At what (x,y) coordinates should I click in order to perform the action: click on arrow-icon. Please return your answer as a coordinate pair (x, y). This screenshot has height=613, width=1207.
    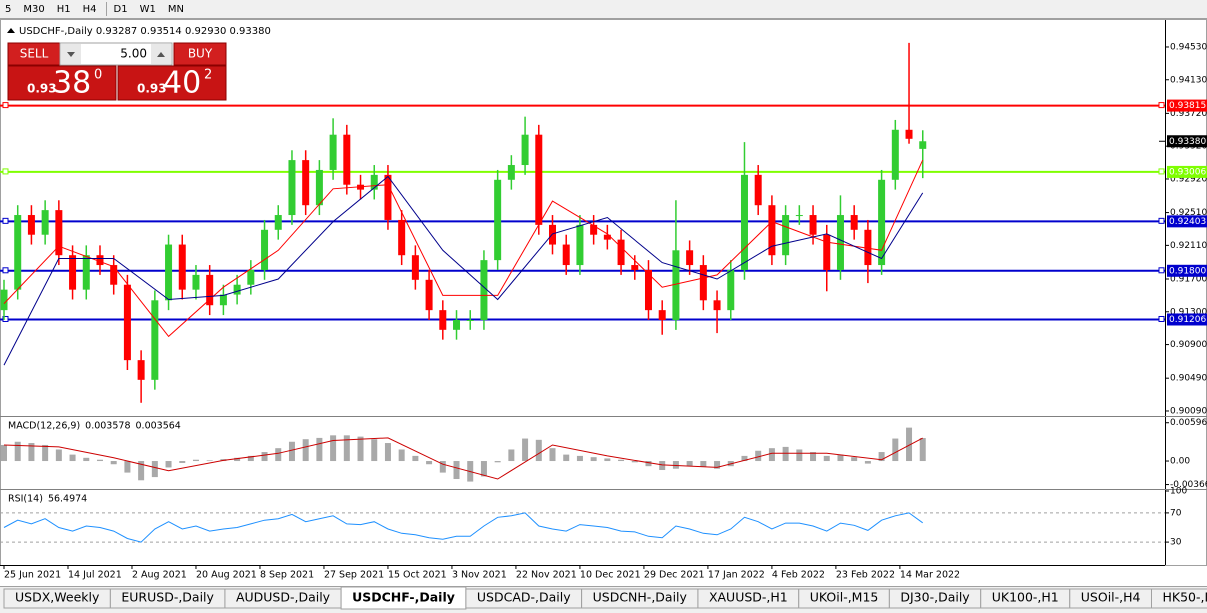
    Looking at the image, I should click on (71, 54).